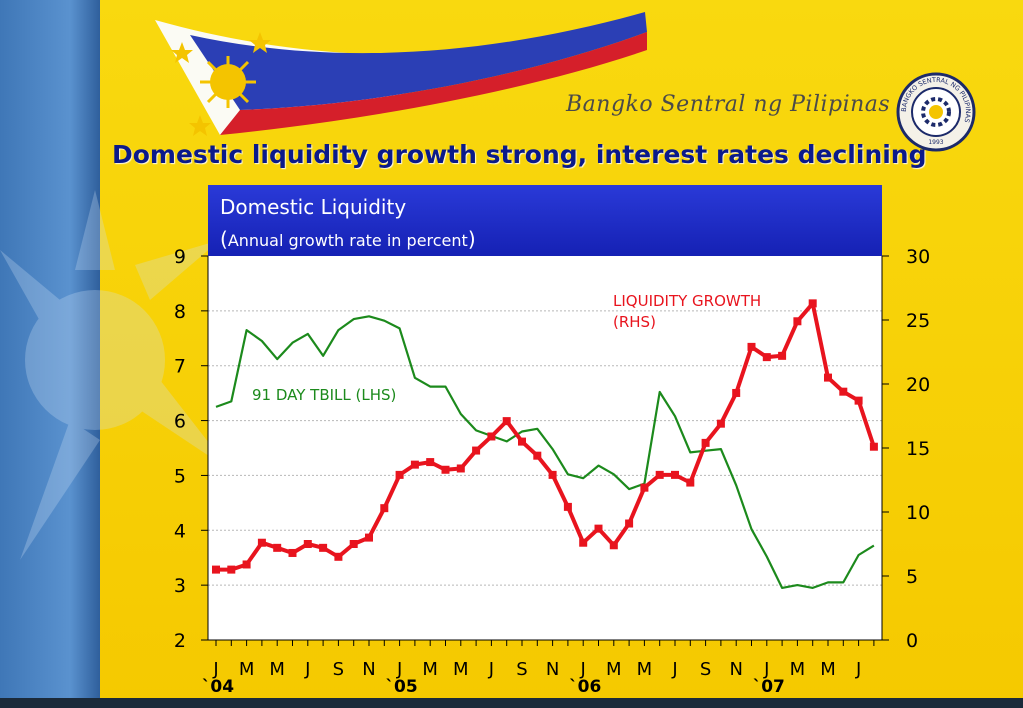 Image resolution: width=1023 pixels, height=708 pixels. Describe the element at coordinates (313, 207) in the screenshot. I see `chart-title: Domestic Liquidity` at that location.